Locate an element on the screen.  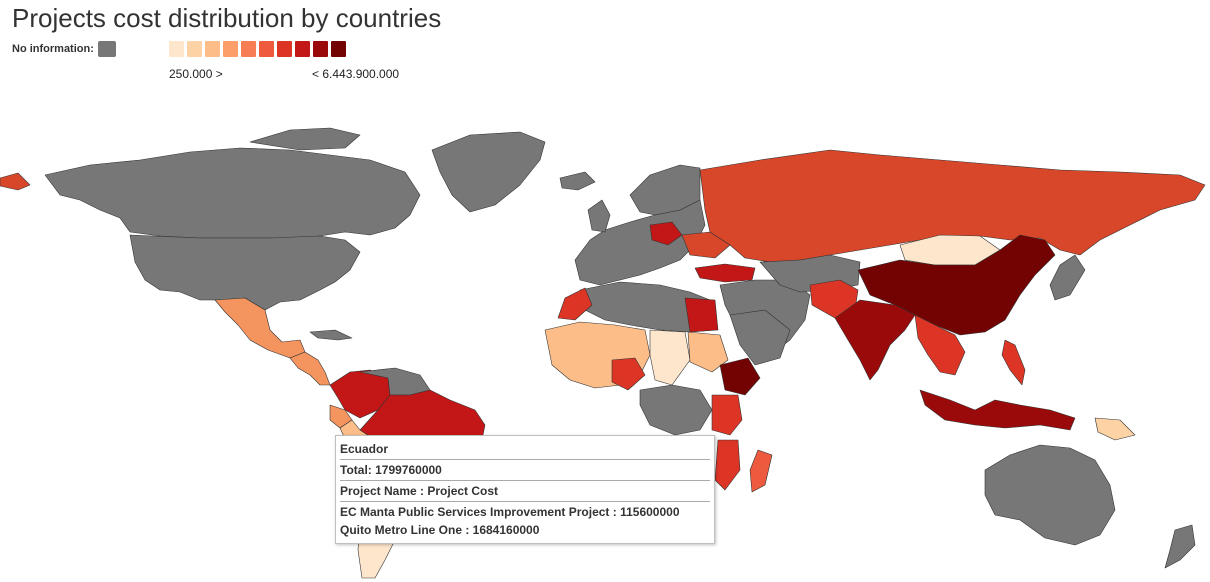
color-scale is located at coordinates (259, 49).